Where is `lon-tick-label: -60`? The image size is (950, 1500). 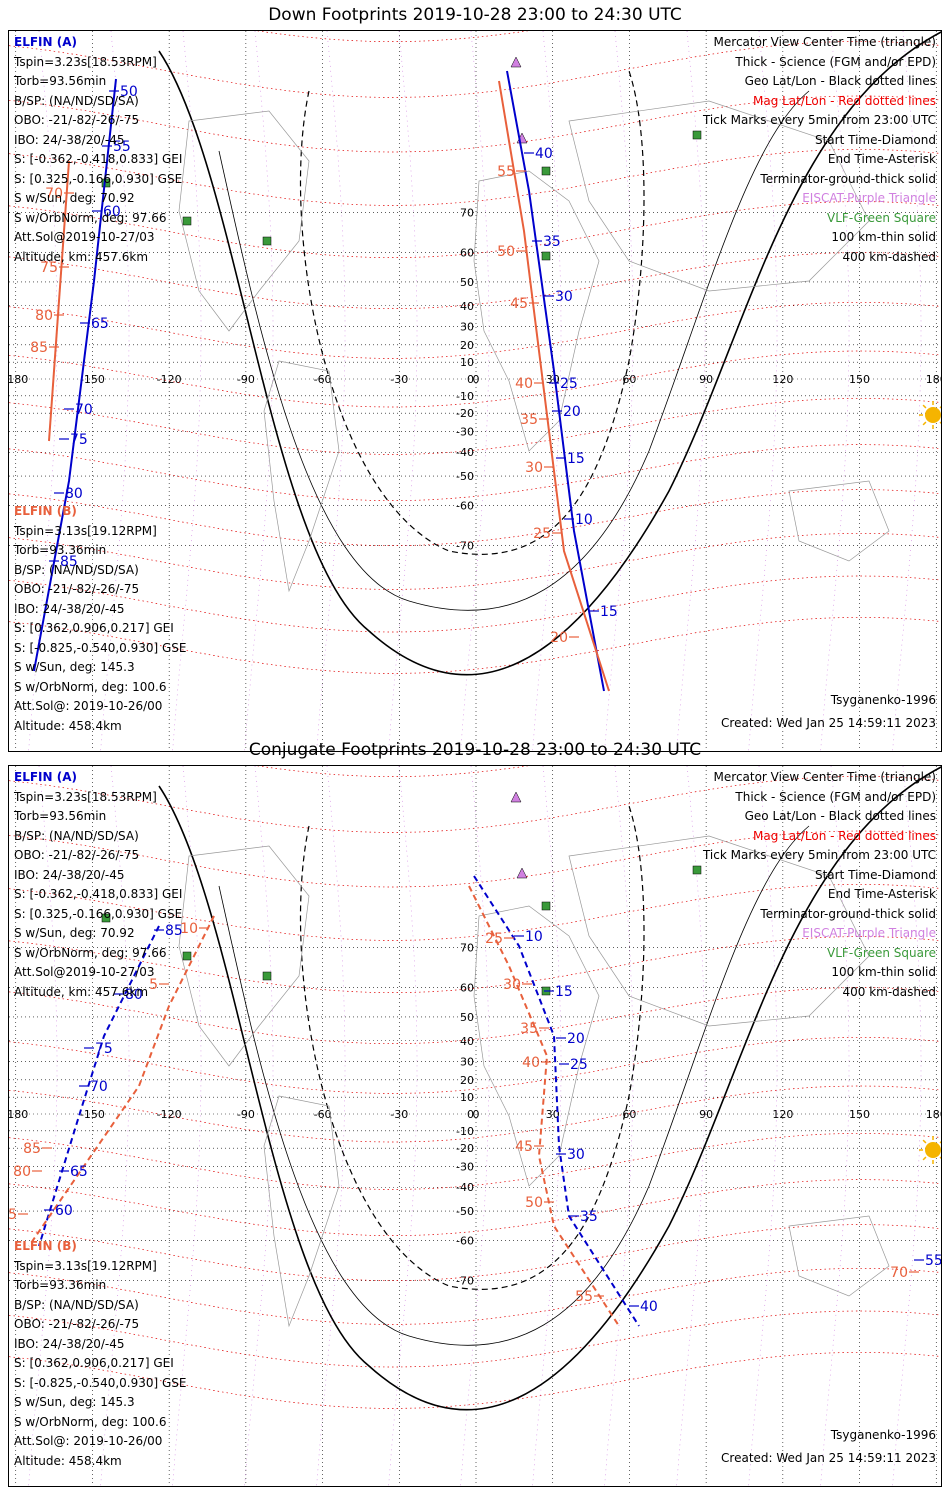 lon-tick-label: -60 is located at coordinates (323, 379).